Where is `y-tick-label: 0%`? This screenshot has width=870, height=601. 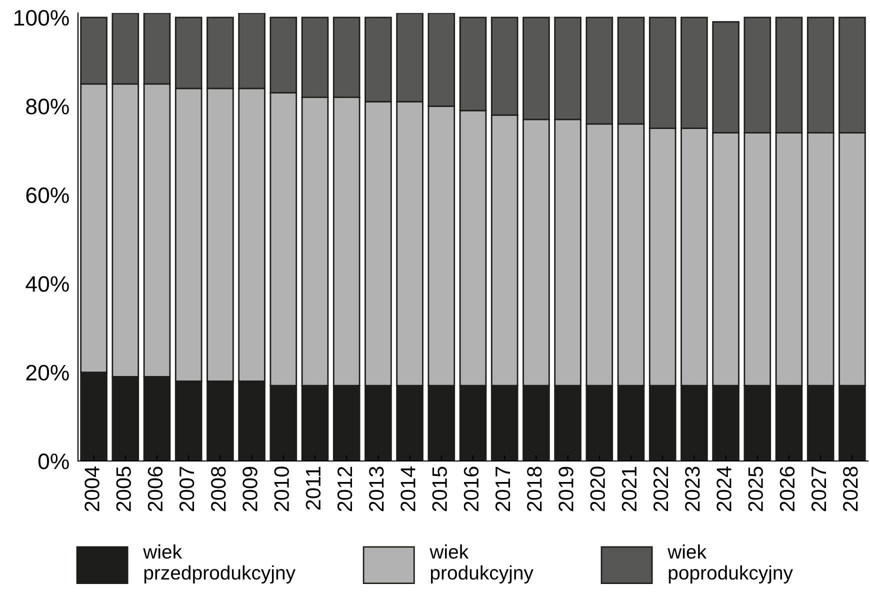 y-tick-label: 0% is located at coordinates (53, 462).